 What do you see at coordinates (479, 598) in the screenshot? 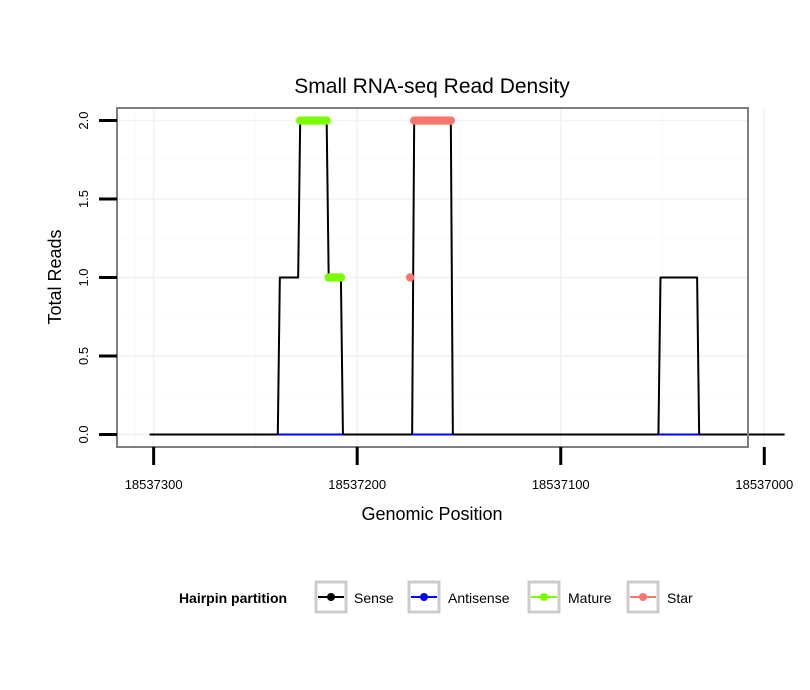
I see `antisense-legend-label: Antisense` at bounding box center [479, 598].